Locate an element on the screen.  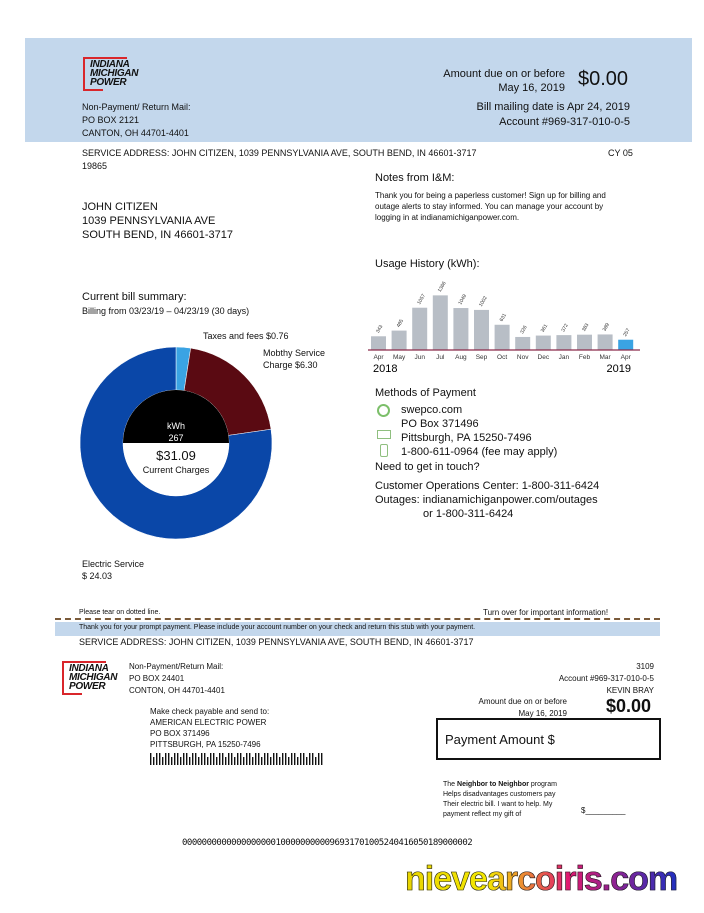
usage-bar-label: 1366 is located at coordinates (442, 287).